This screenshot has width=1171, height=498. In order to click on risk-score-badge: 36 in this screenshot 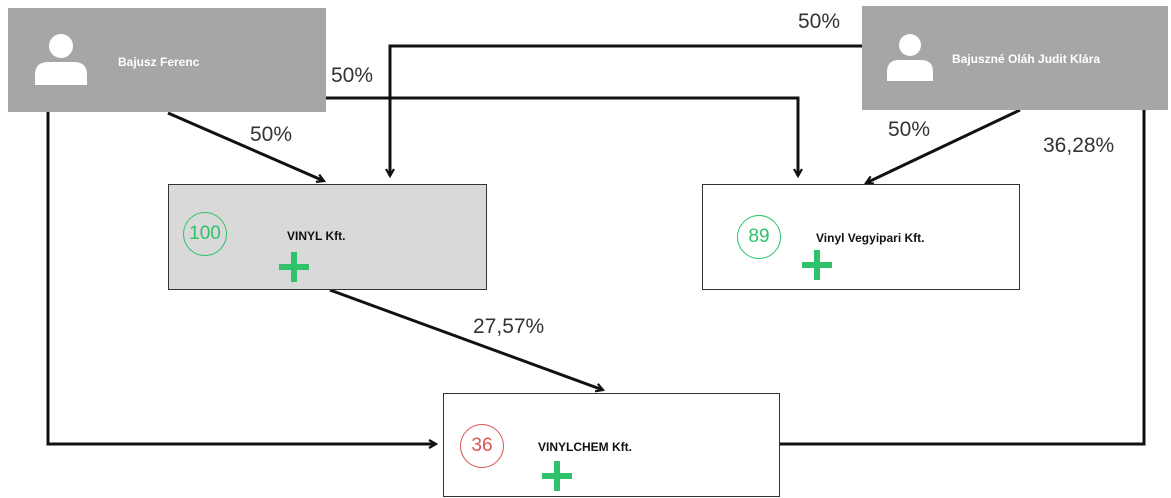, I will do `click(482, 446)`.